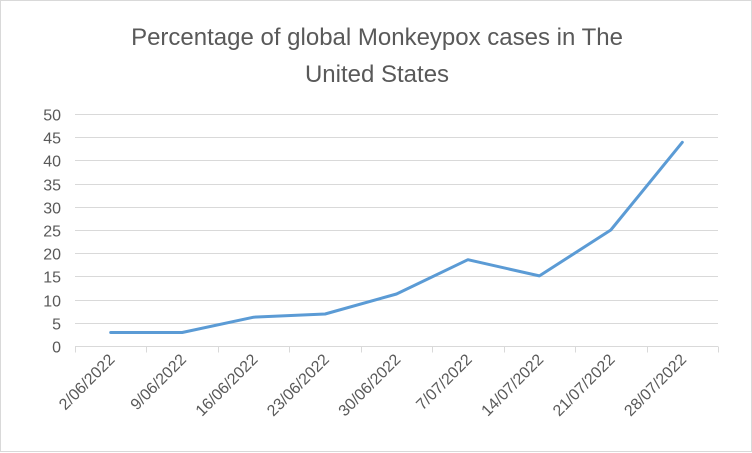 The image size is (752, 453). What do you see at coordinates (513, 385) in the screenshot?
I see `x-tick-label: 14/07/2022` at bounding box center [513, 385].